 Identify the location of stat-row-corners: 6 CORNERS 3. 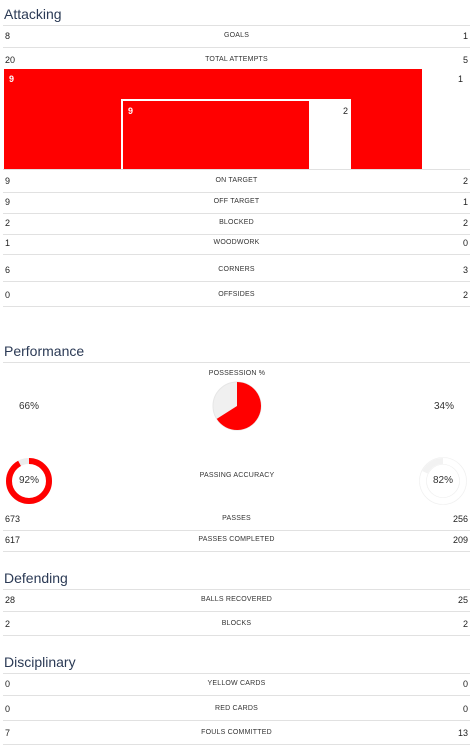
(236, 272).